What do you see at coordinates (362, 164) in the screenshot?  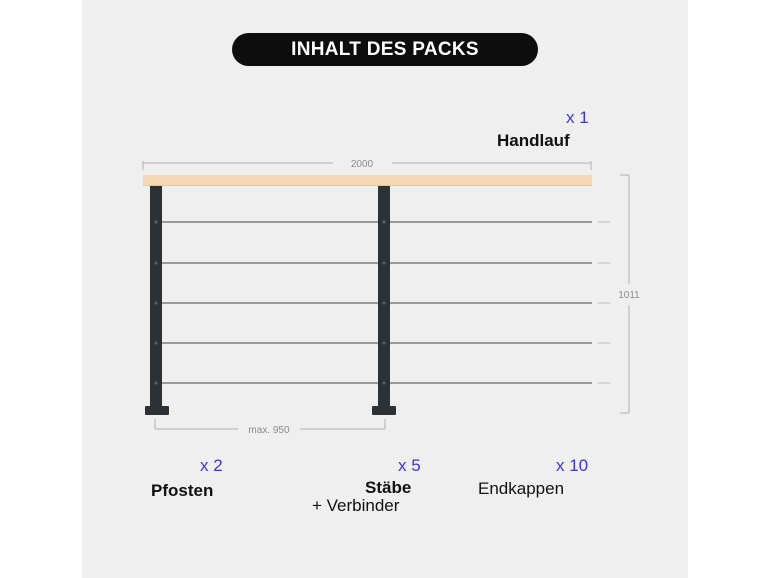 I see `length-label: 2000` at bounding box center [362, 164].